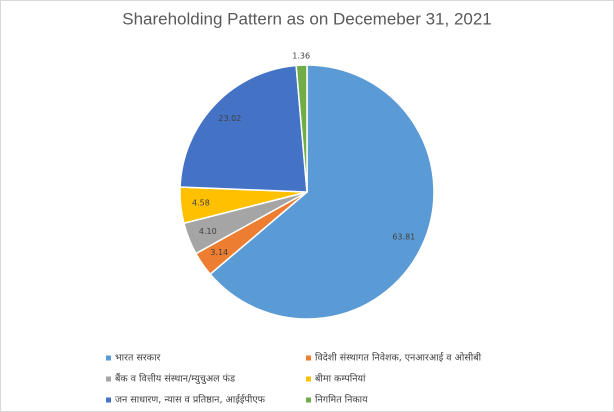 Image resolution: width=614 pixels, height=412 pixels. What do you see at coordinates (403, 236) in the screenshot?
I see `data-label: 63.81` at bounding box center [403, 236].